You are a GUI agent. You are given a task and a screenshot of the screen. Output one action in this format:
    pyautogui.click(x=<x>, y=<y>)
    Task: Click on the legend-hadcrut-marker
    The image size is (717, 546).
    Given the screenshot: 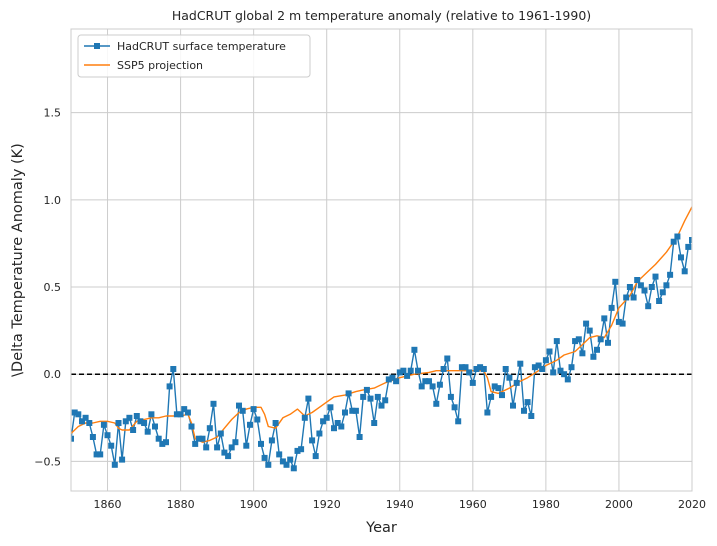 What is the action you would take?
    pyautogui.click(x=97, y=46)
    